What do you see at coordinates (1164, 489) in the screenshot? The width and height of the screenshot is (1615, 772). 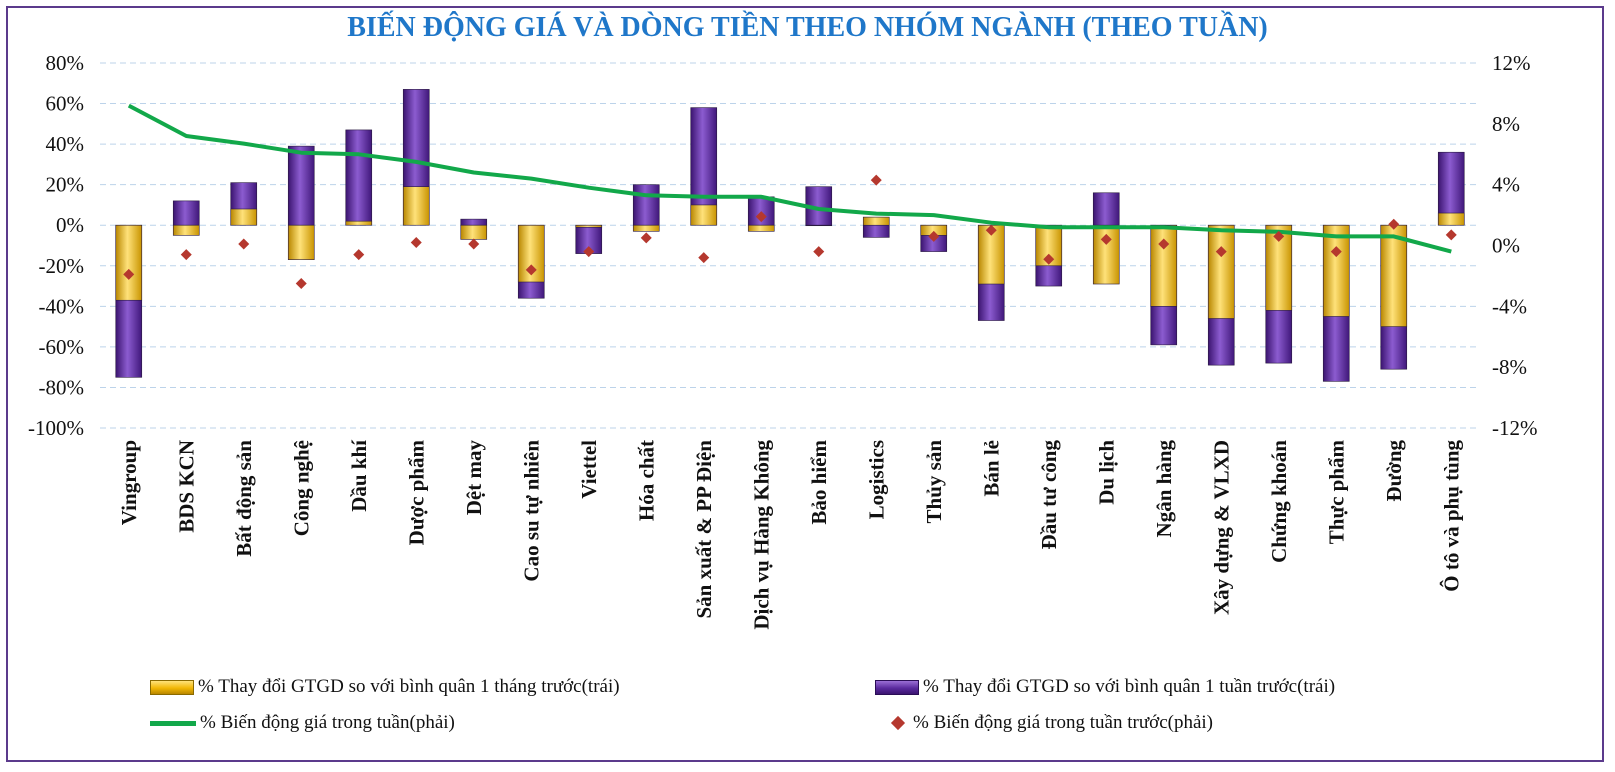 I see `x-category-label: Ngân hàng` at bounding box center [1164, 489].